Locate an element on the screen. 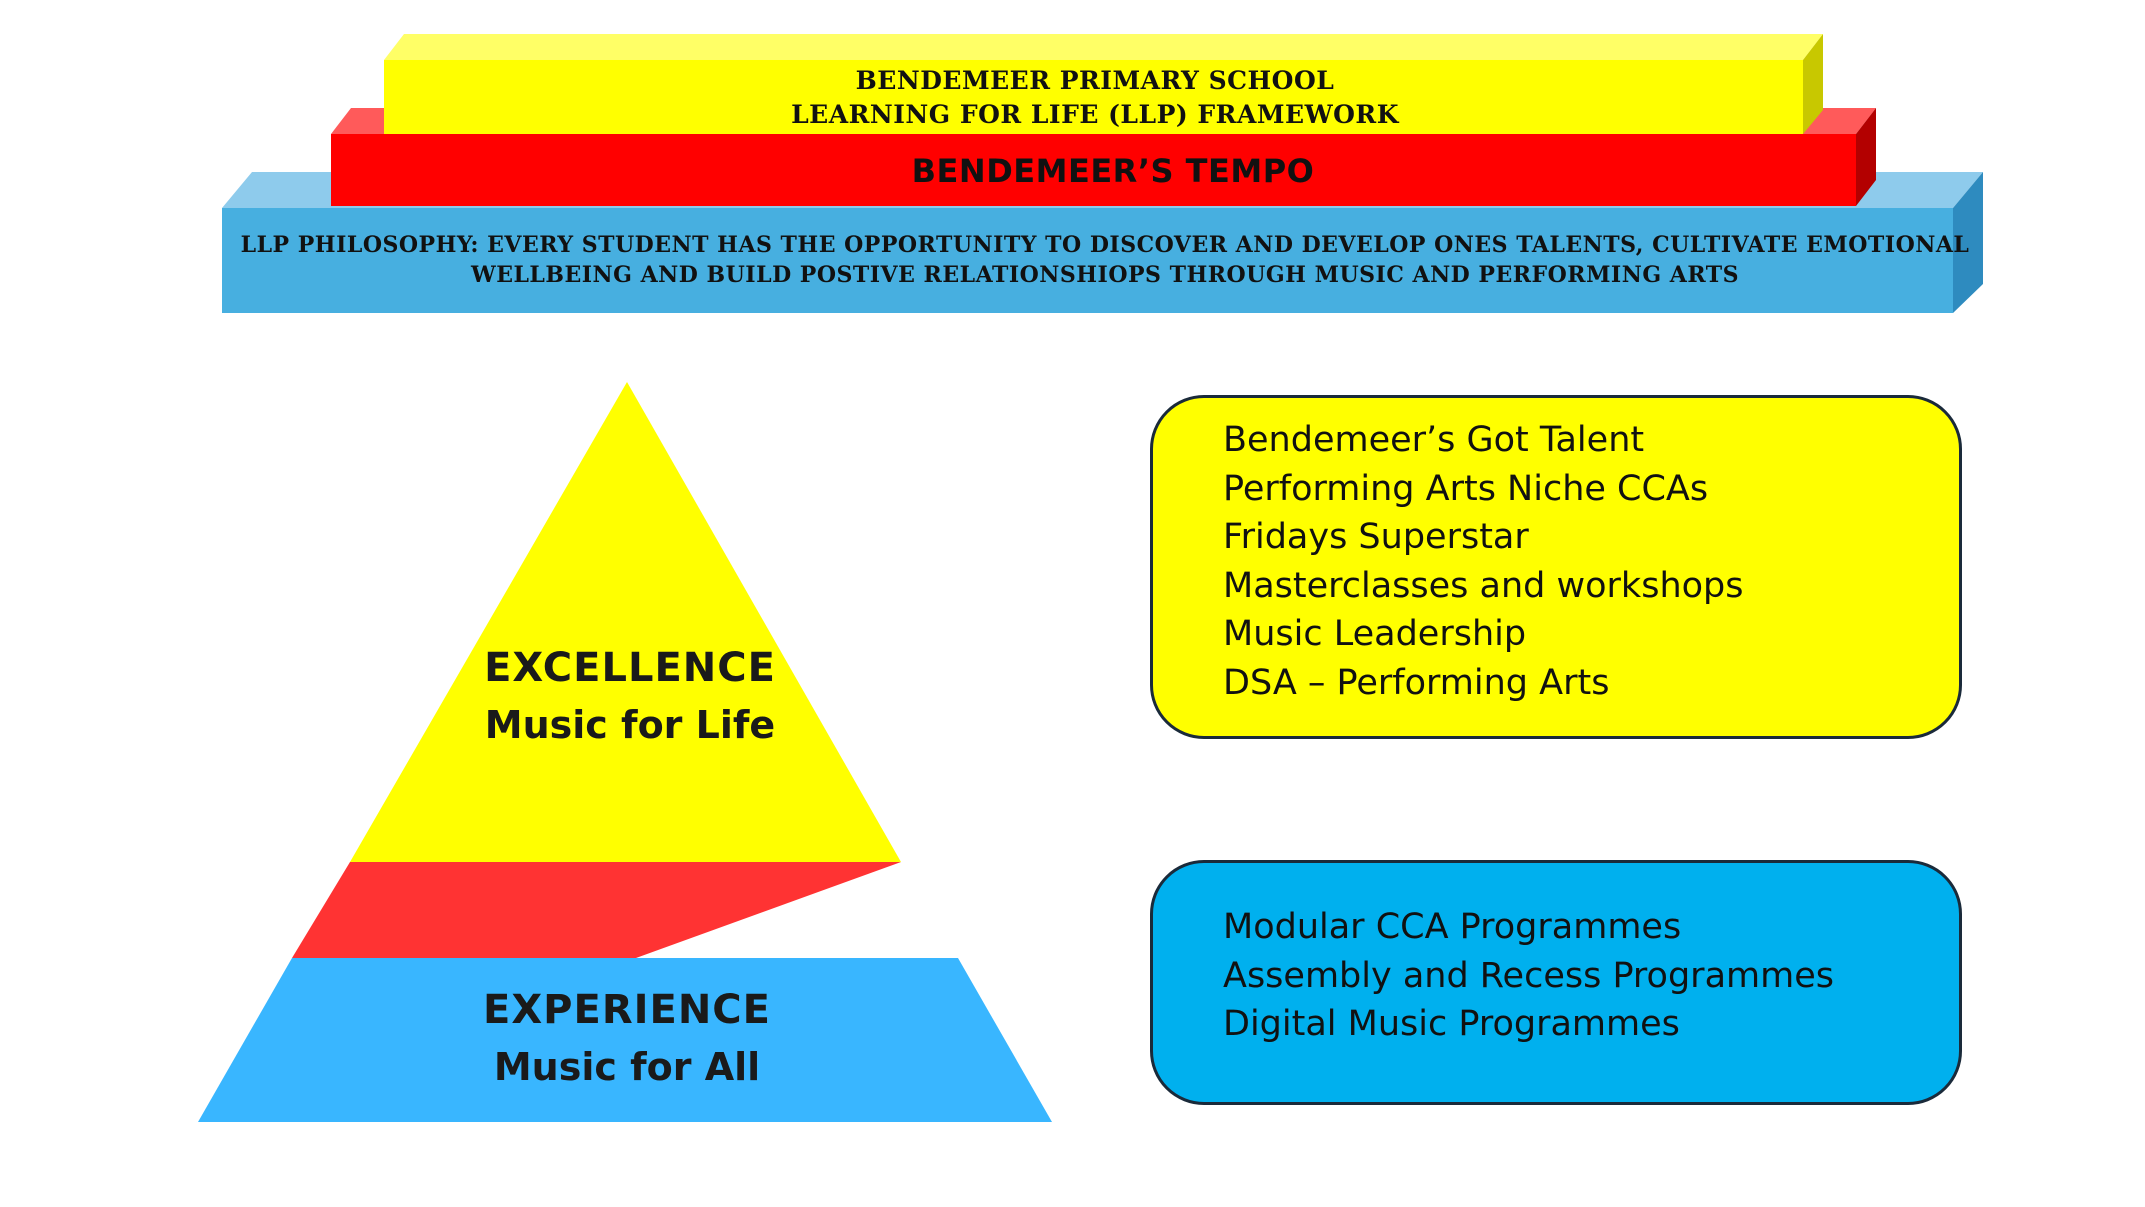  school-name: BENDEMEER PRIMARY SCHOOL is located at coordinates (1095, 80).